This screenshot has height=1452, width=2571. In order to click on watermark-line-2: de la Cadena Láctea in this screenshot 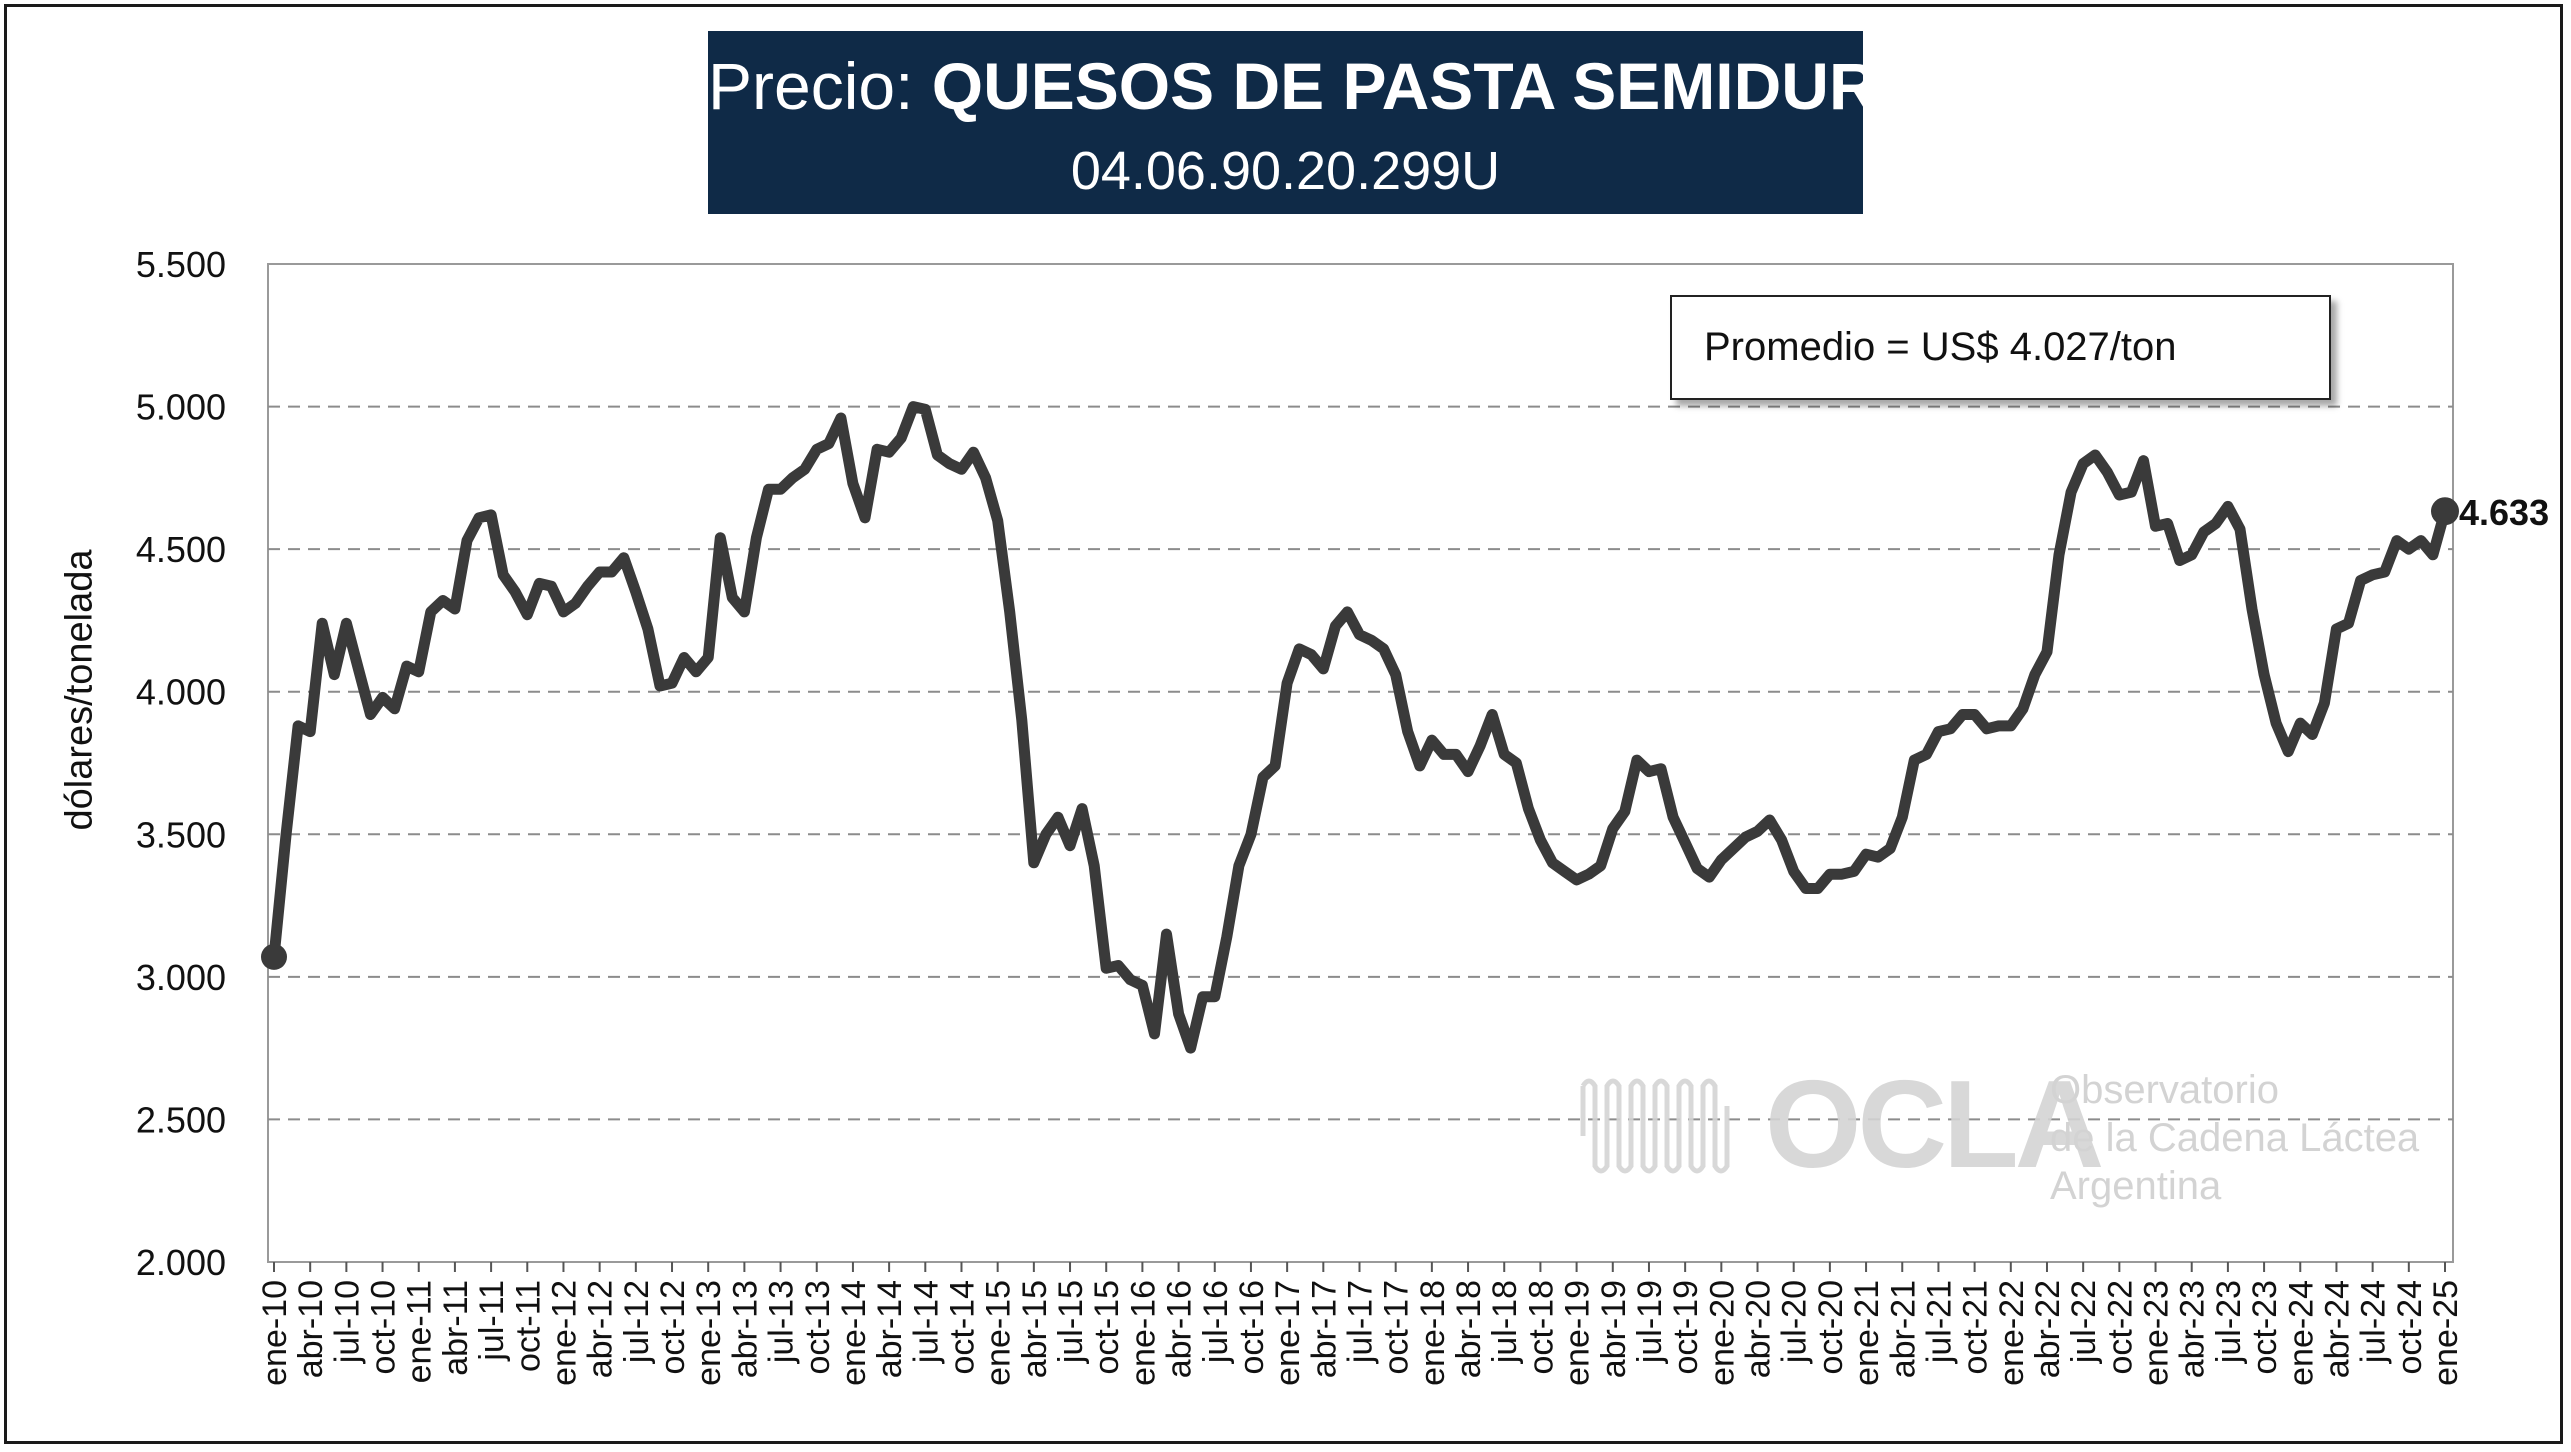, I will do `click(2235, 1138)`.